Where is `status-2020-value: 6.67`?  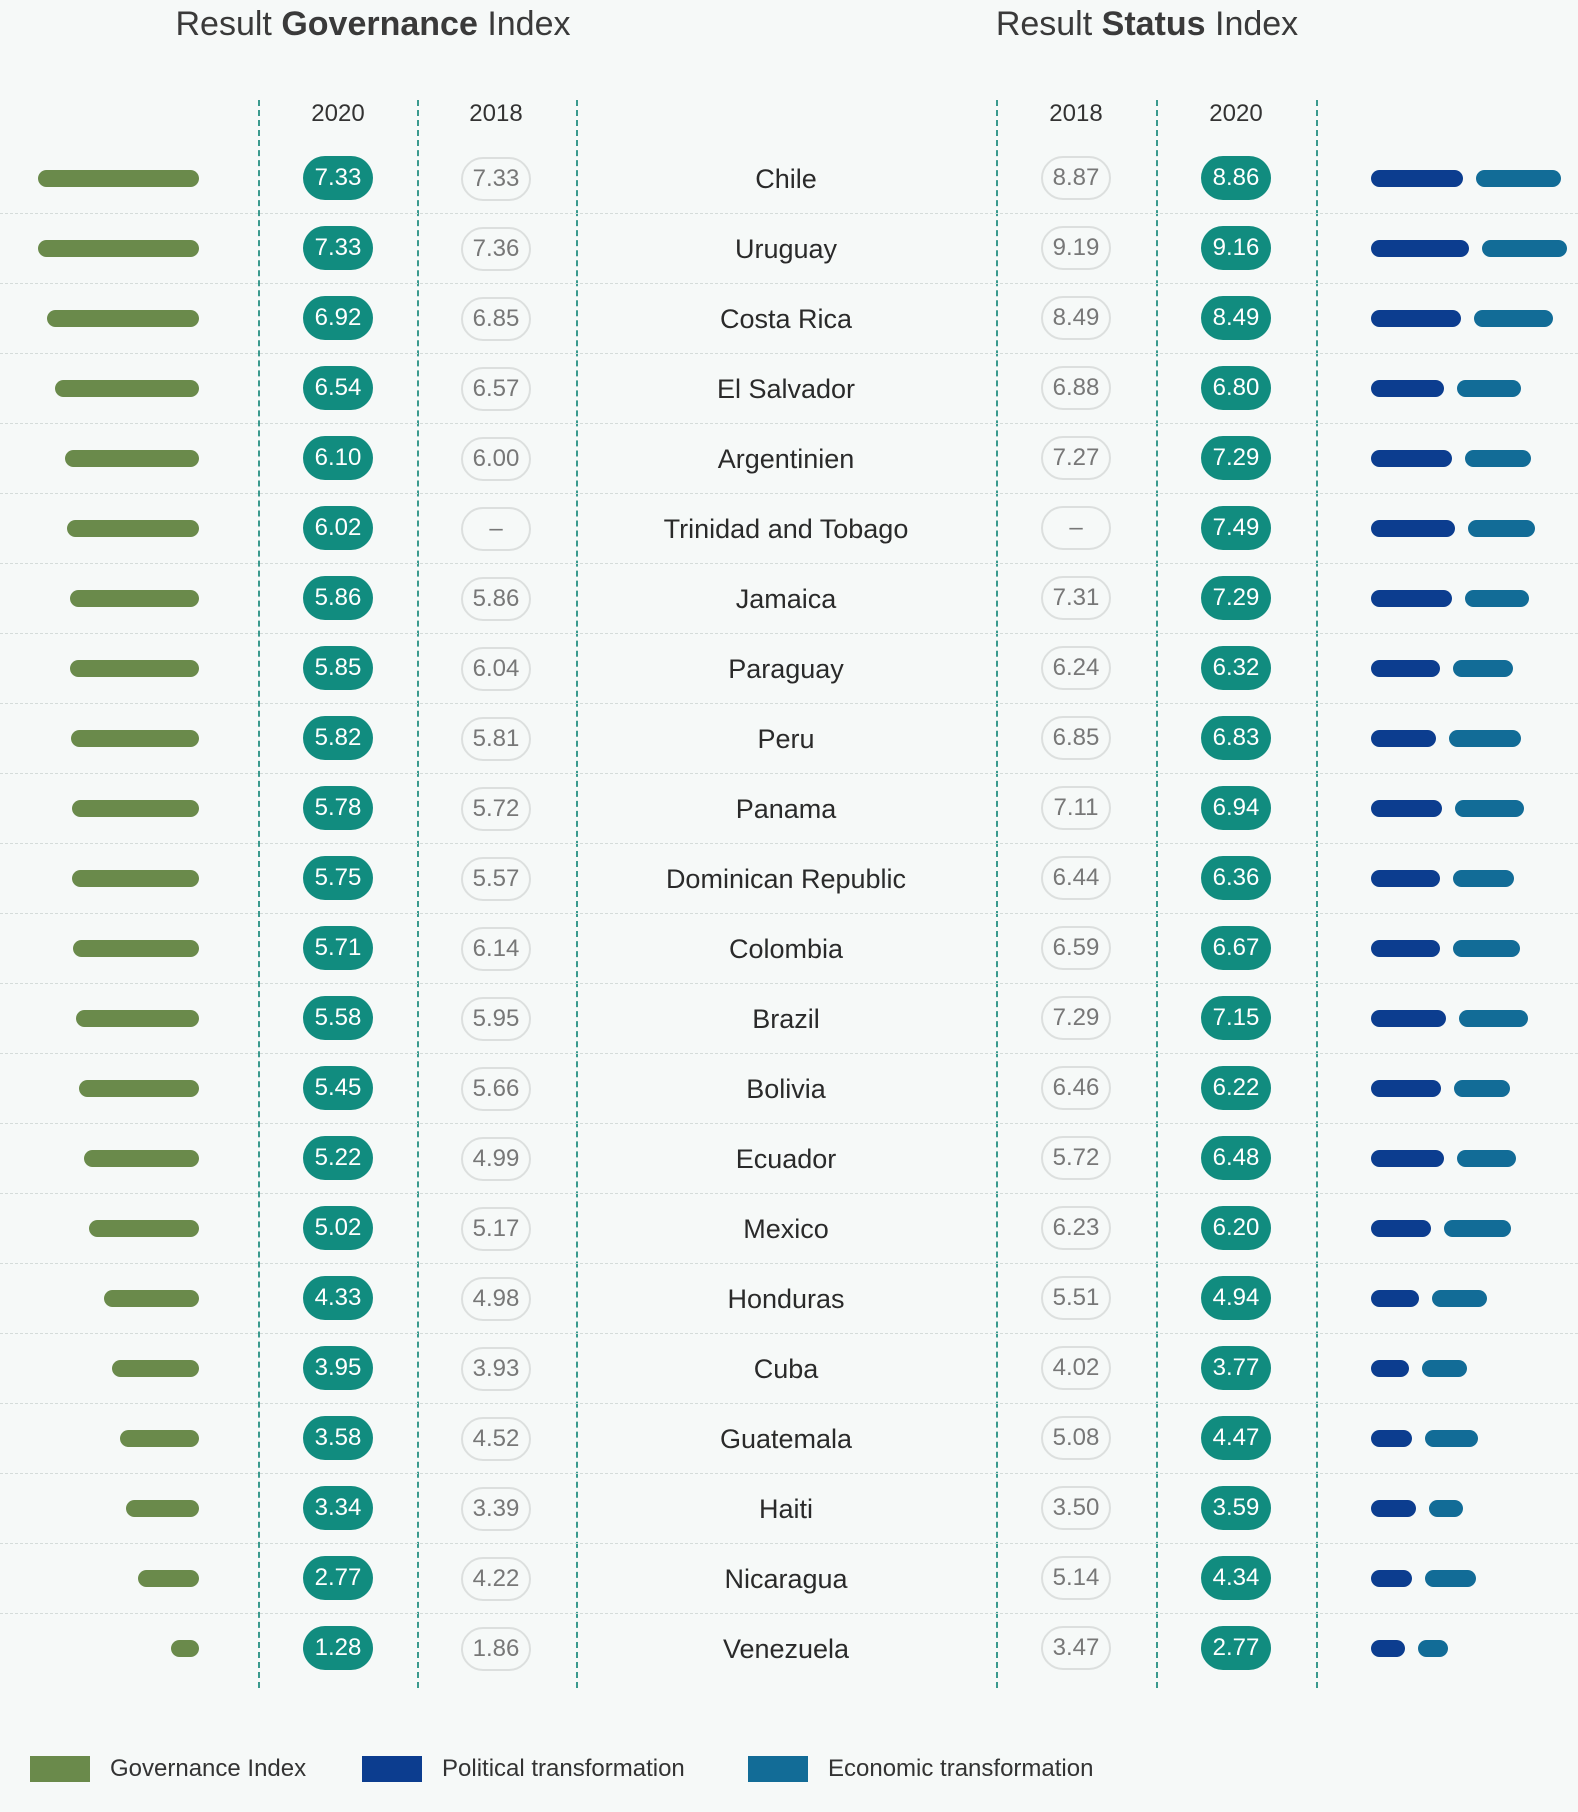 status-2020-value: 6.67 is located at coordinates (1236, 948).